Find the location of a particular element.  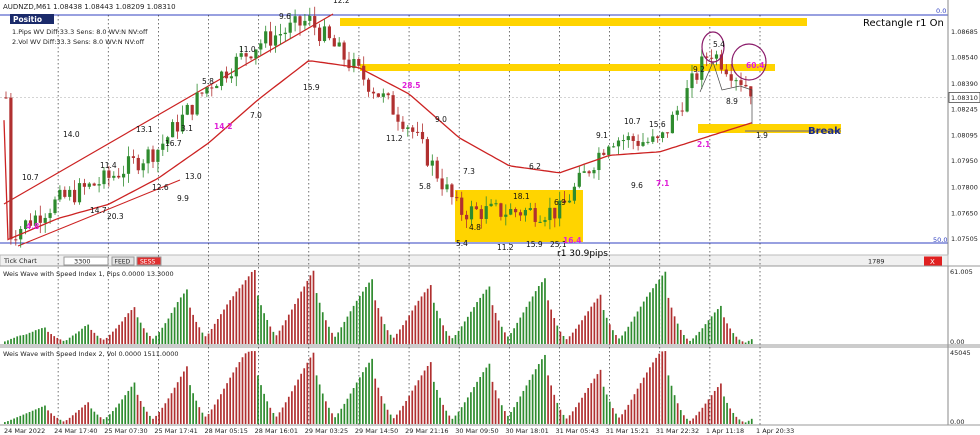

wave-label: 3.1 is located at coordinates (187, 128).